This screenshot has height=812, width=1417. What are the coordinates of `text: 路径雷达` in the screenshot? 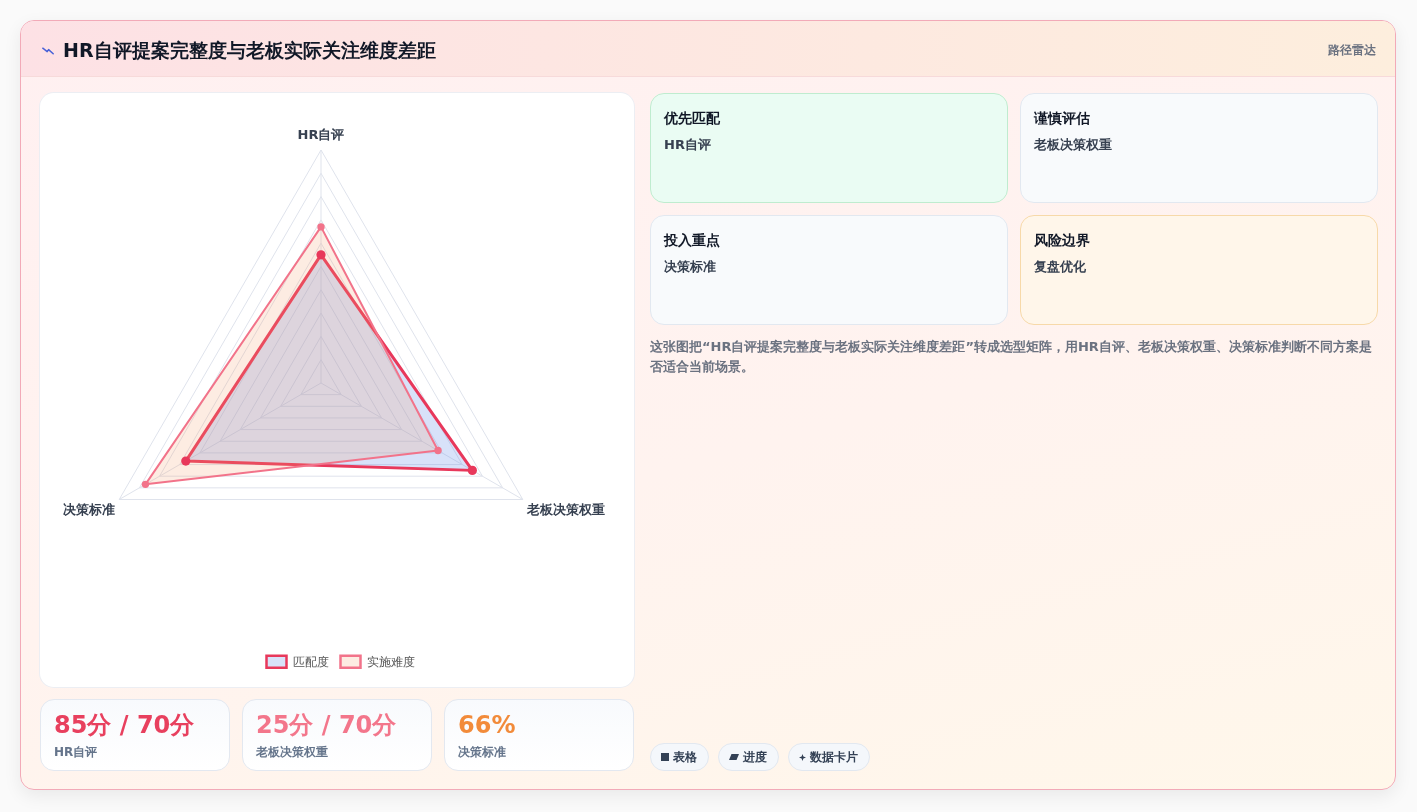 It's located at (1352, 50).